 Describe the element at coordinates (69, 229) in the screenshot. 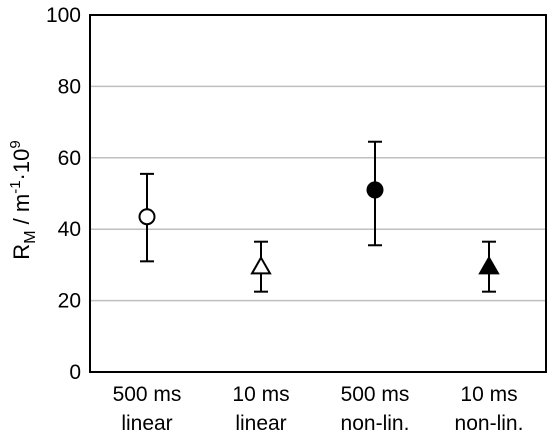

I see `y-tick-label: 40` at that location.